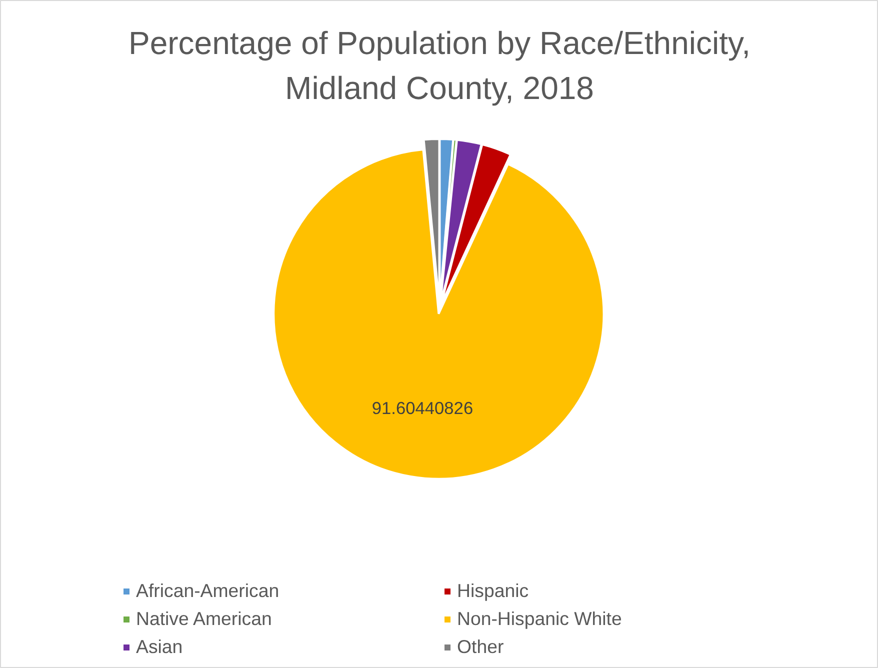 This screenshot has height=668, width=878. Describe the element at coordinates (439, 65) in the screenshot. I see `chart-title: Percentage of Population by Race/Ethnicity, Midland County, 2018` at that location.